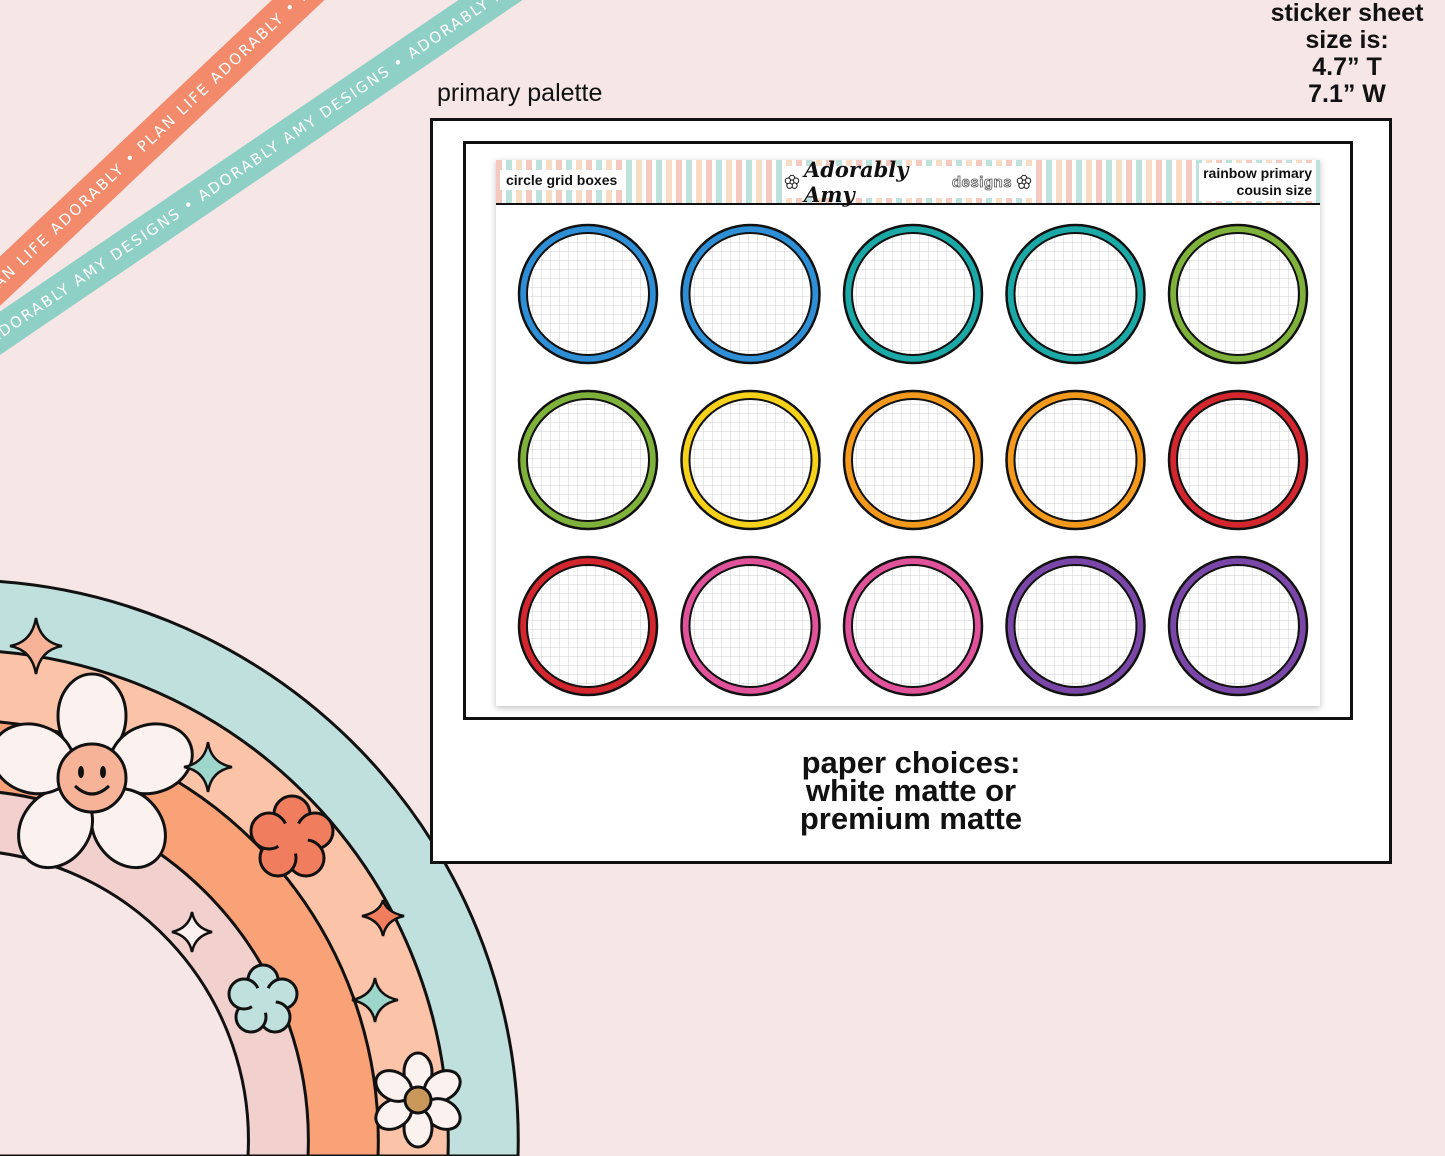 The width and height of the screenshot is (1445, 1156). I want to click on teal-ribbon, so click(261, 177).